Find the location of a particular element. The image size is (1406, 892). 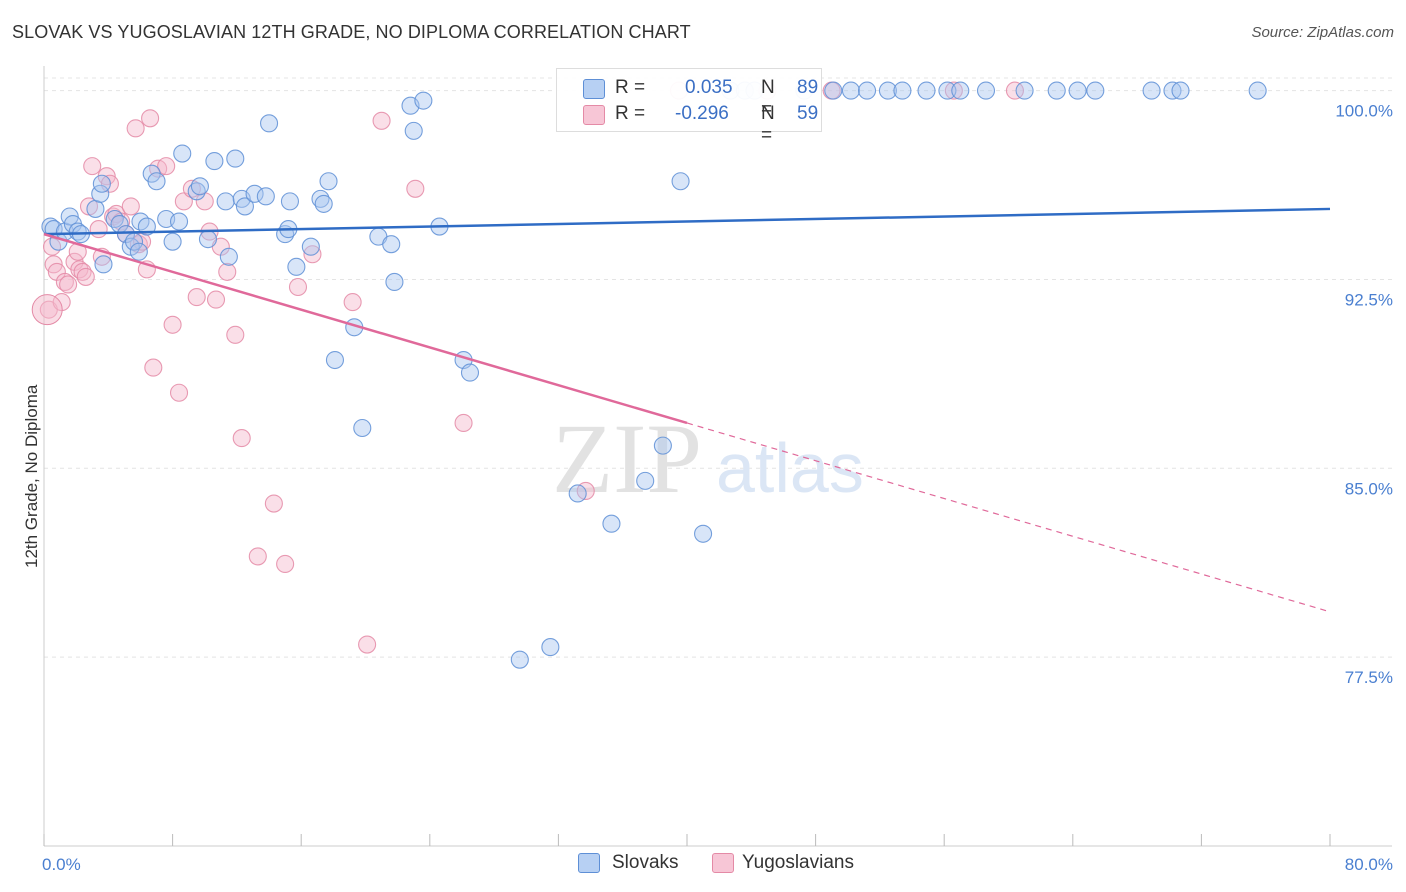

y-tick-label: 77.5% is located at coordinates (1369, 677).